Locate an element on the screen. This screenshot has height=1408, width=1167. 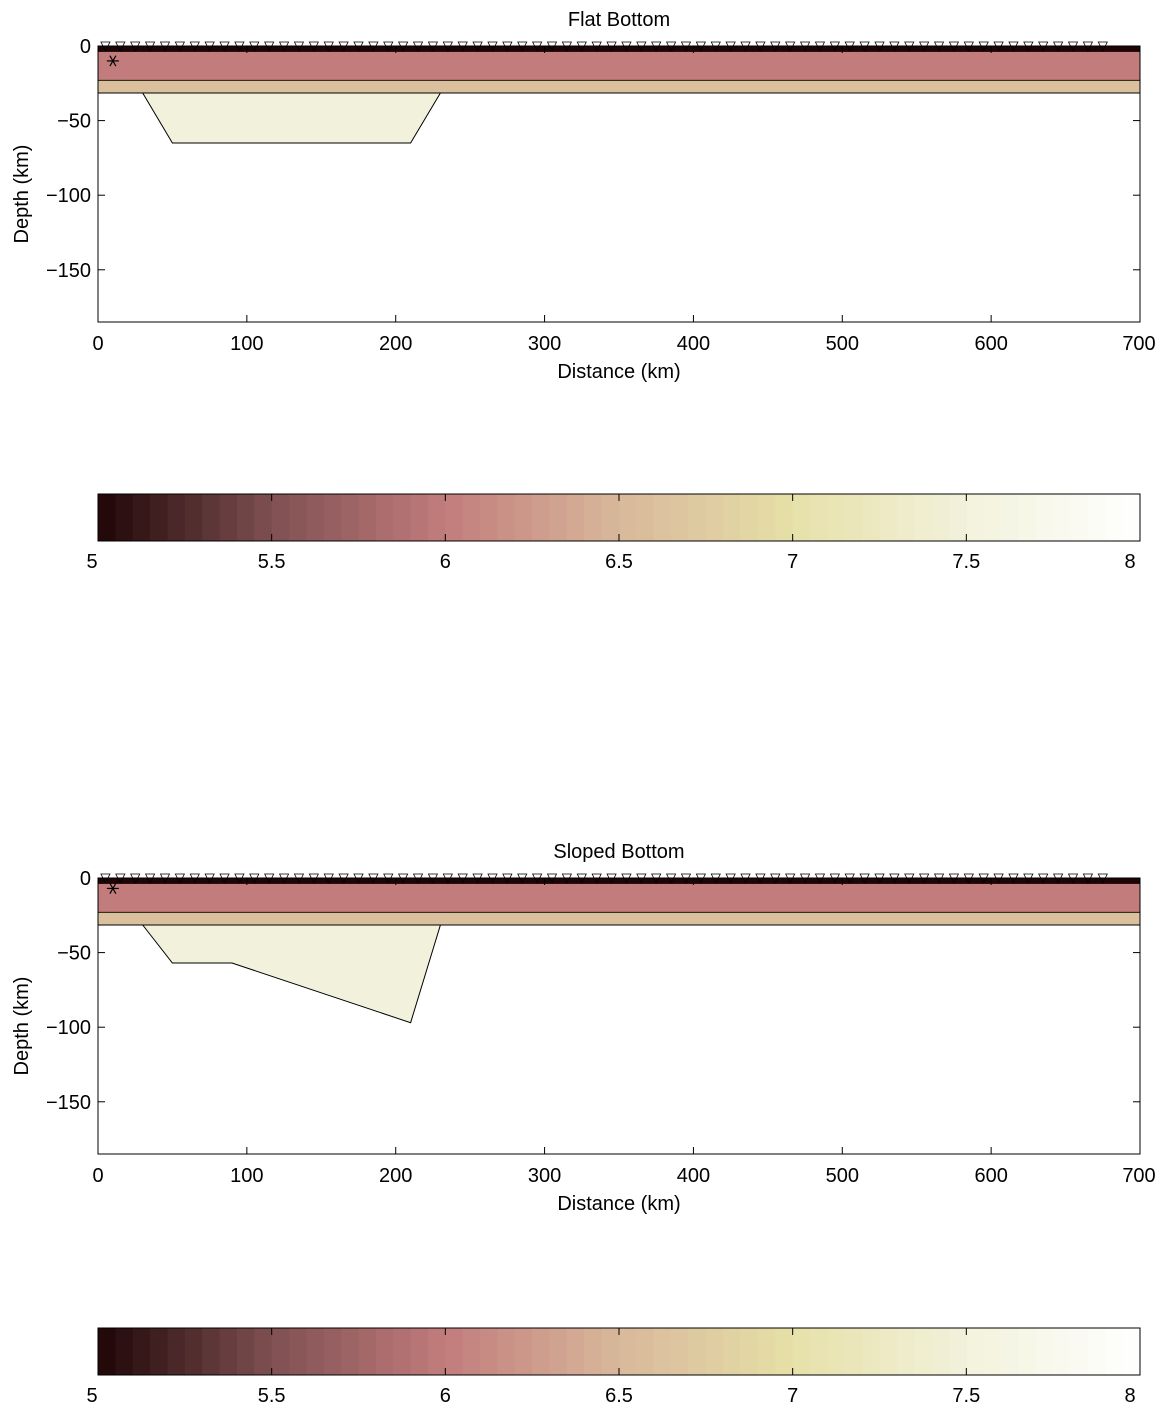
colorbar-tick-label: 7 is located at coordinates (792, 1396).